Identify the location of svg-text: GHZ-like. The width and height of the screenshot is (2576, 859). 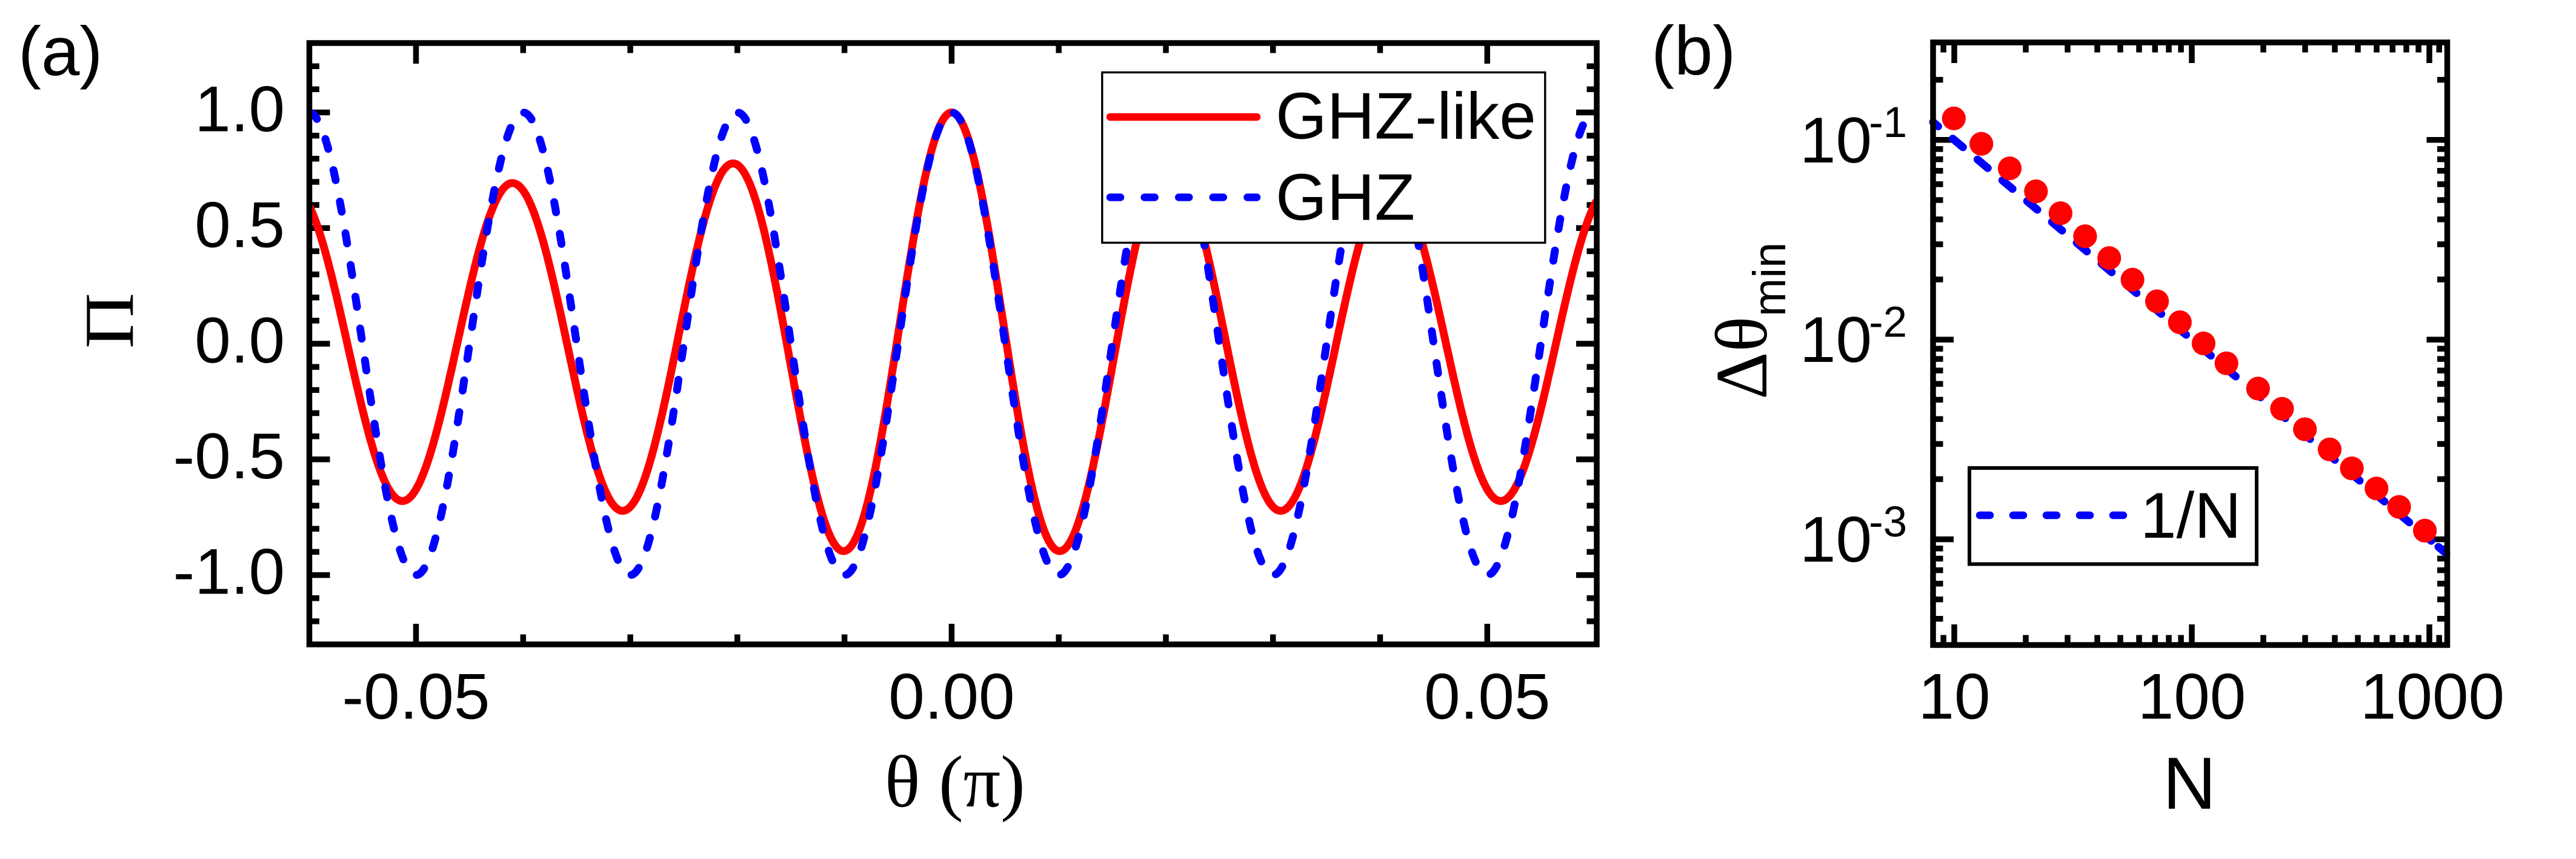
(1406, 116).